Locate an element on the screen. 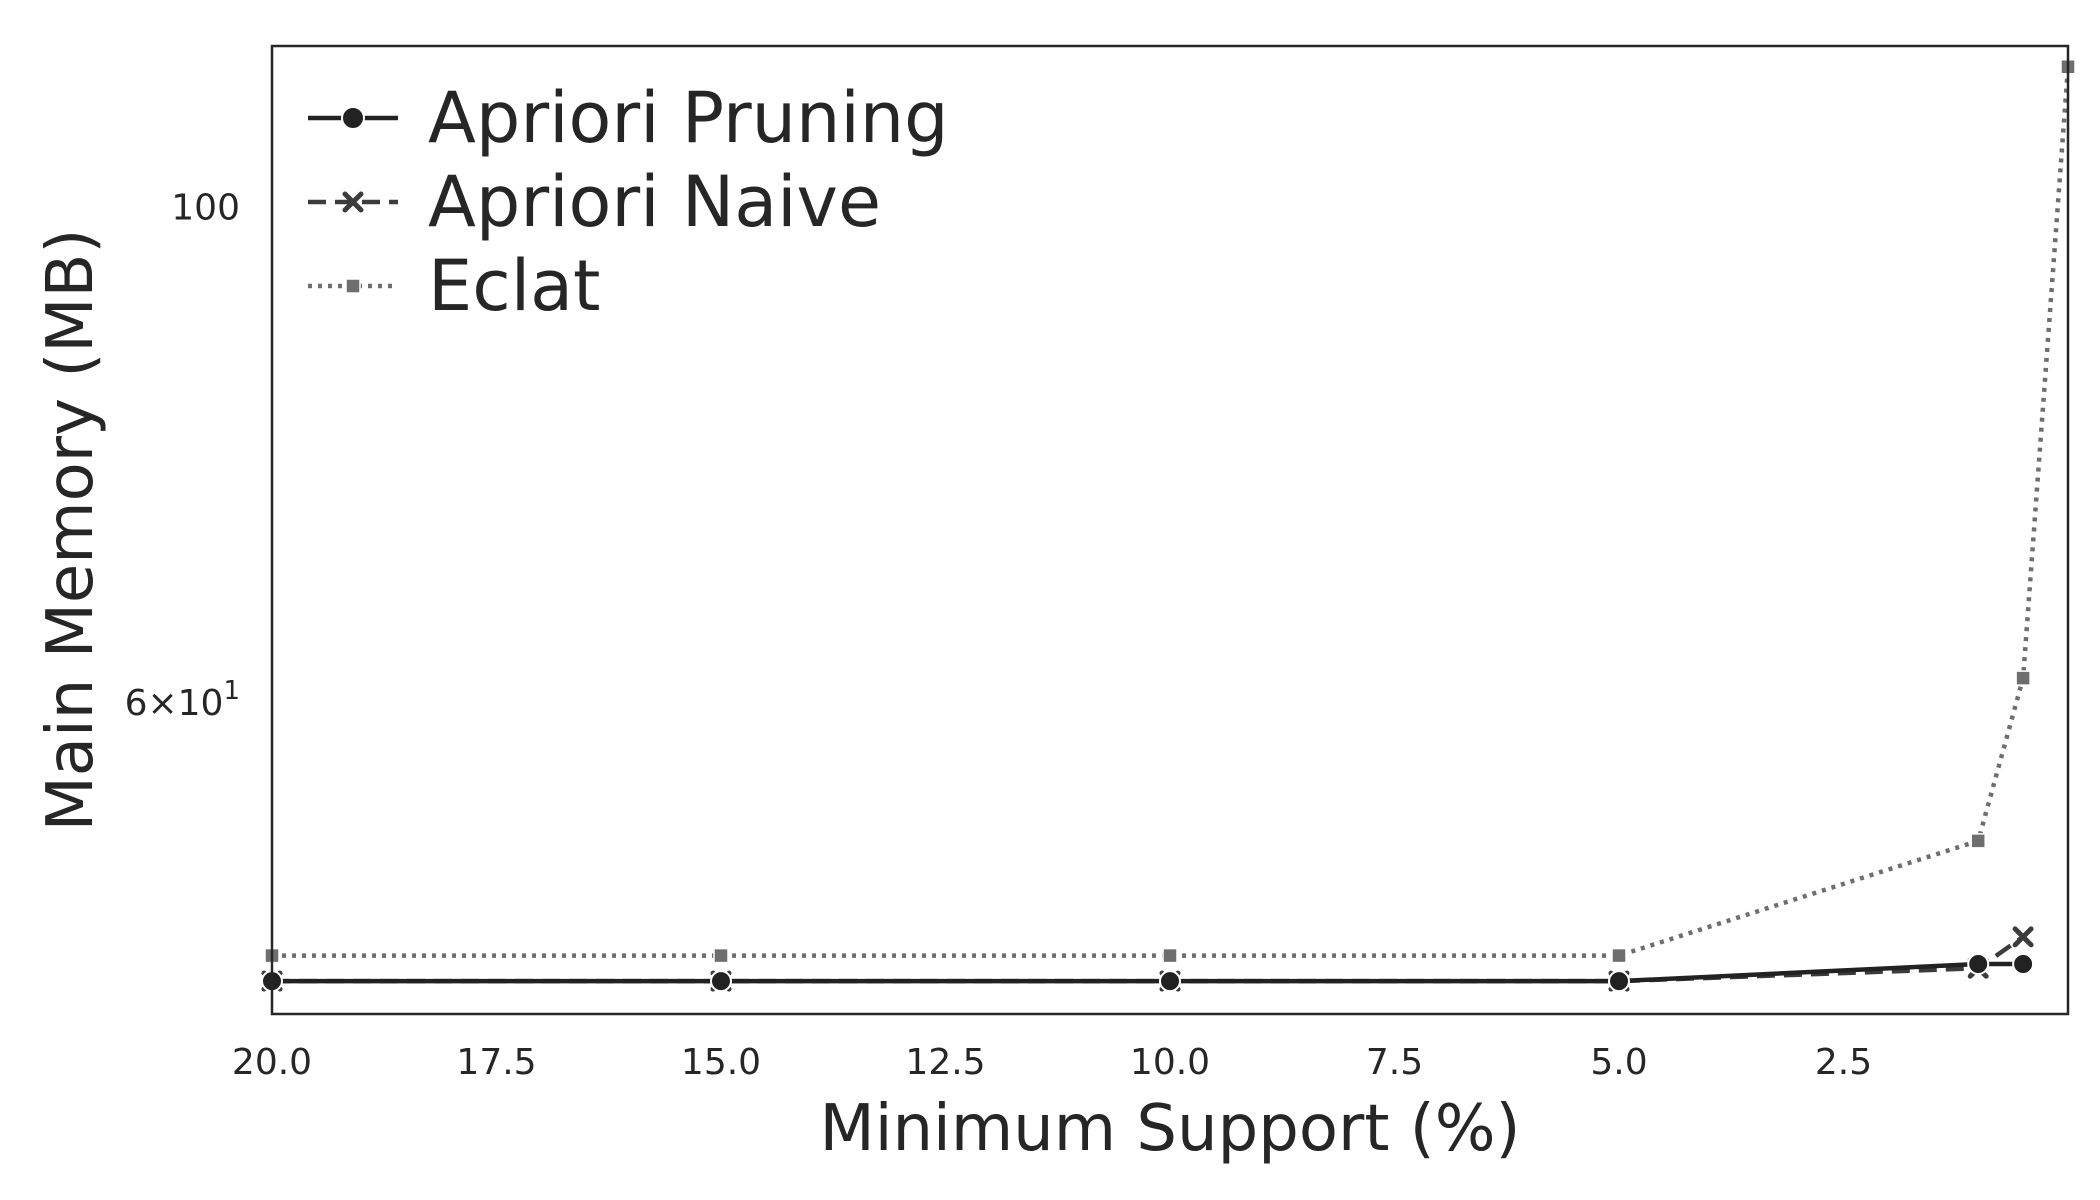 The image size is (2100, 1200). legend-item: Apriori Naive is located at coordinates (594, 202).